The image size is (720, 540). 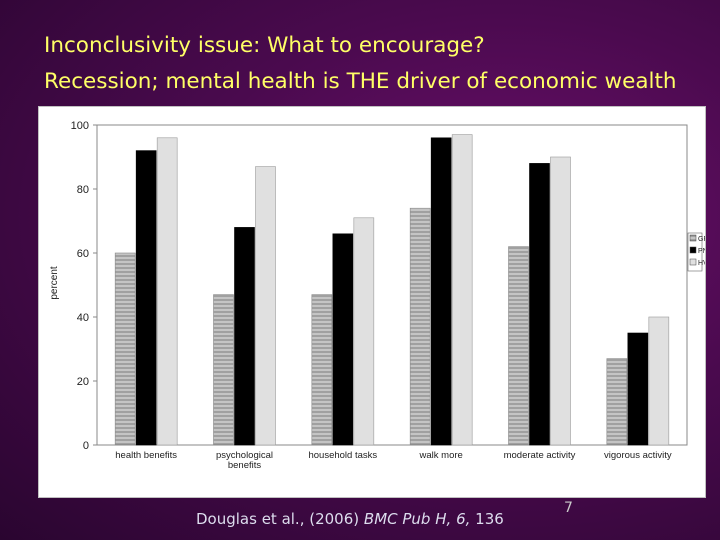 What do you see at coordinates (83, 254) in the screenshot?
I see `y-tick-label: 60` at bounding box center [83, 254].